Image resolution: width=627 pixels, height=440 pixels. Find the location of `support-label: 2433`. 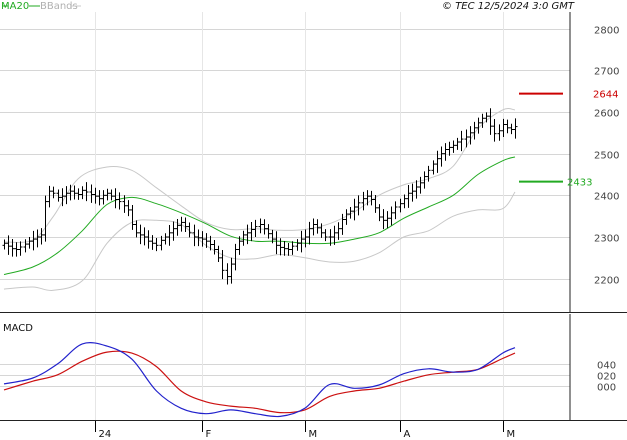

support-label: 2433 is located at coordinates (579, 183).